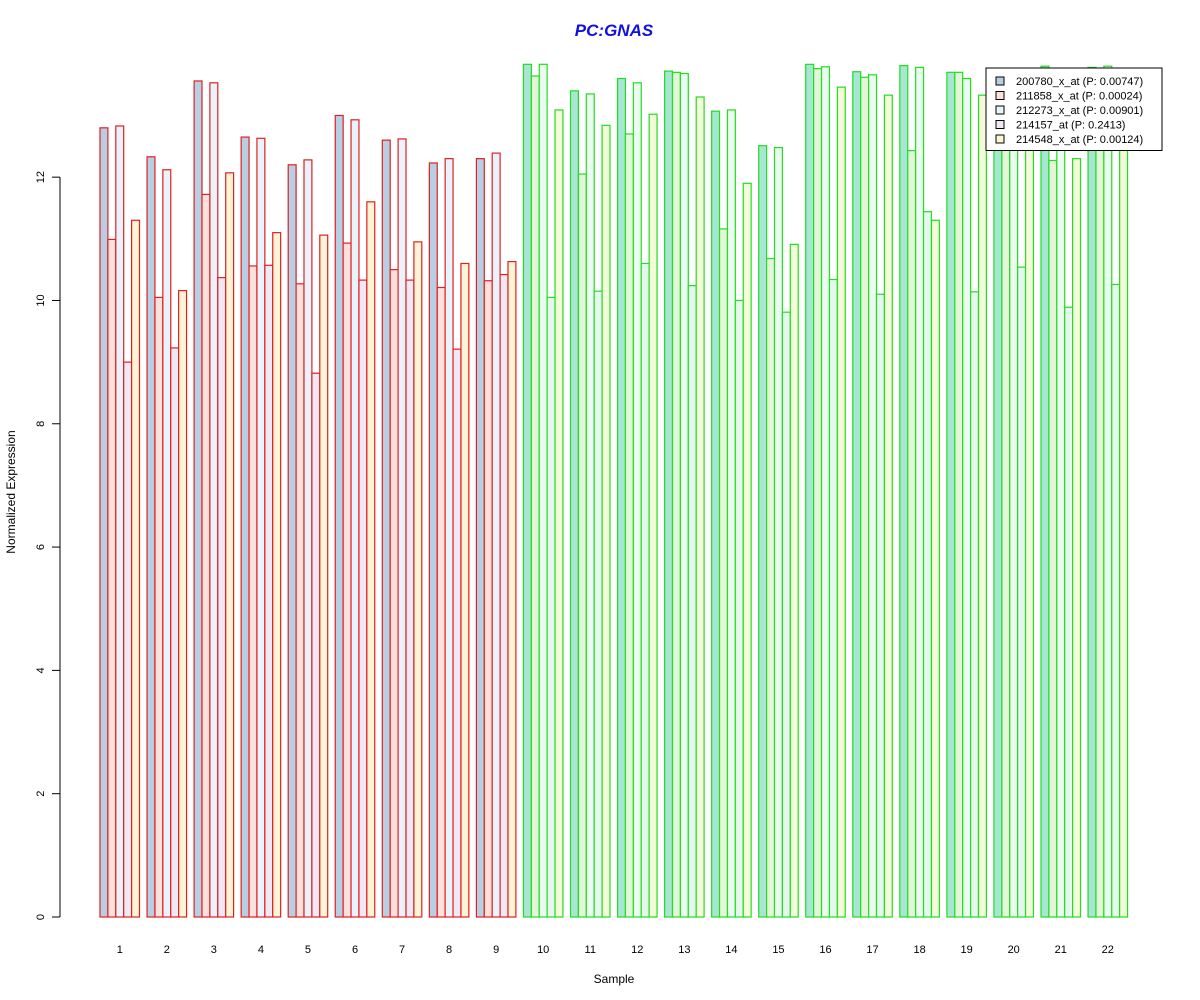  I want to click on y-tick-label: 10, so click(41, 300).